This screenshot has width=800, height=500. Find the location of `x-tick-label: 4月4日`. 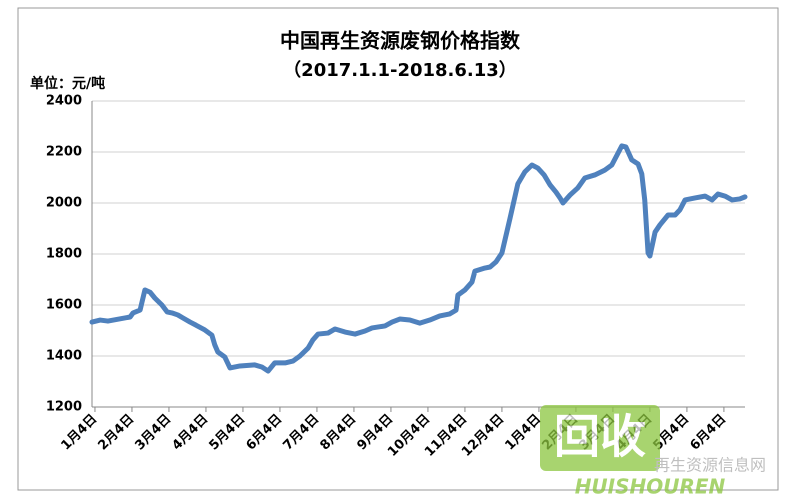

x-tick-label: 4月4日 is located at coordinates (190, 433).